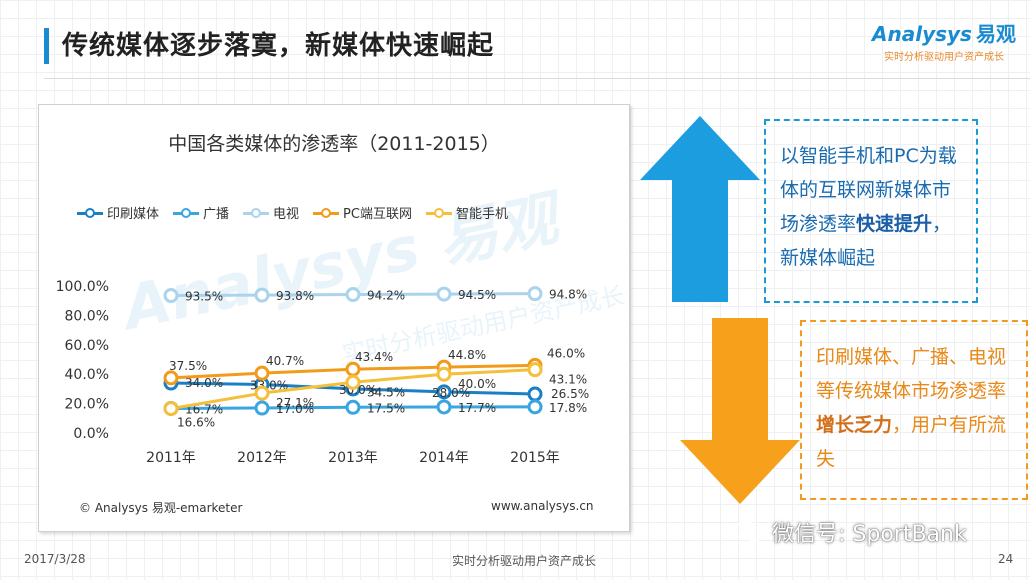 The width and height of the screenshot is (1030, 580). Describe the element at coordinates (171, 458) in the screenshot. I see `x-tick-label: 2011年` at that location.